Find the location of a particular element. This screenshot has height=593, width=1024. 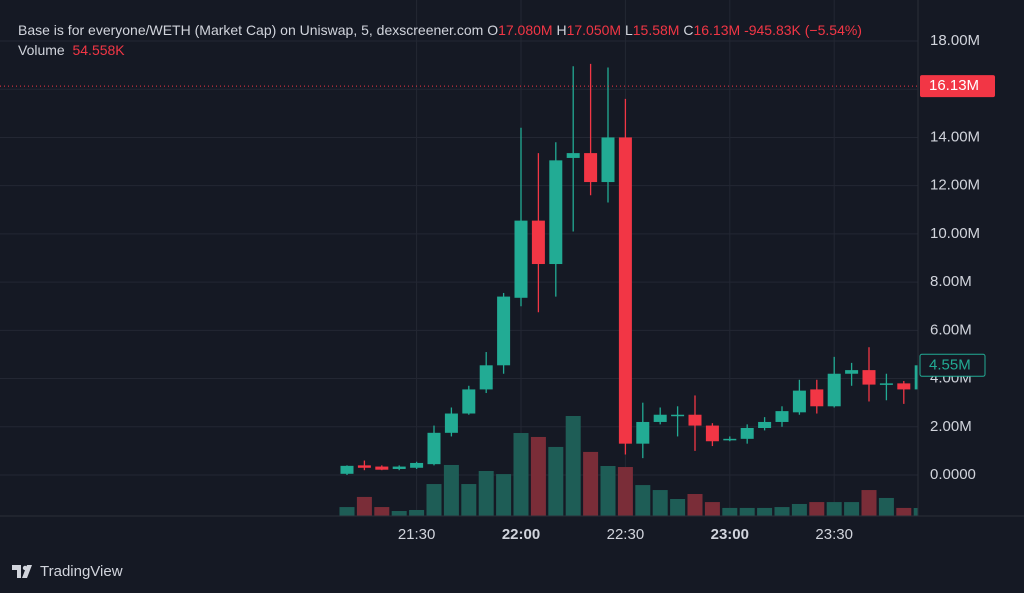

x-tick-label: 21:30 is located at coordinates (417, 534).